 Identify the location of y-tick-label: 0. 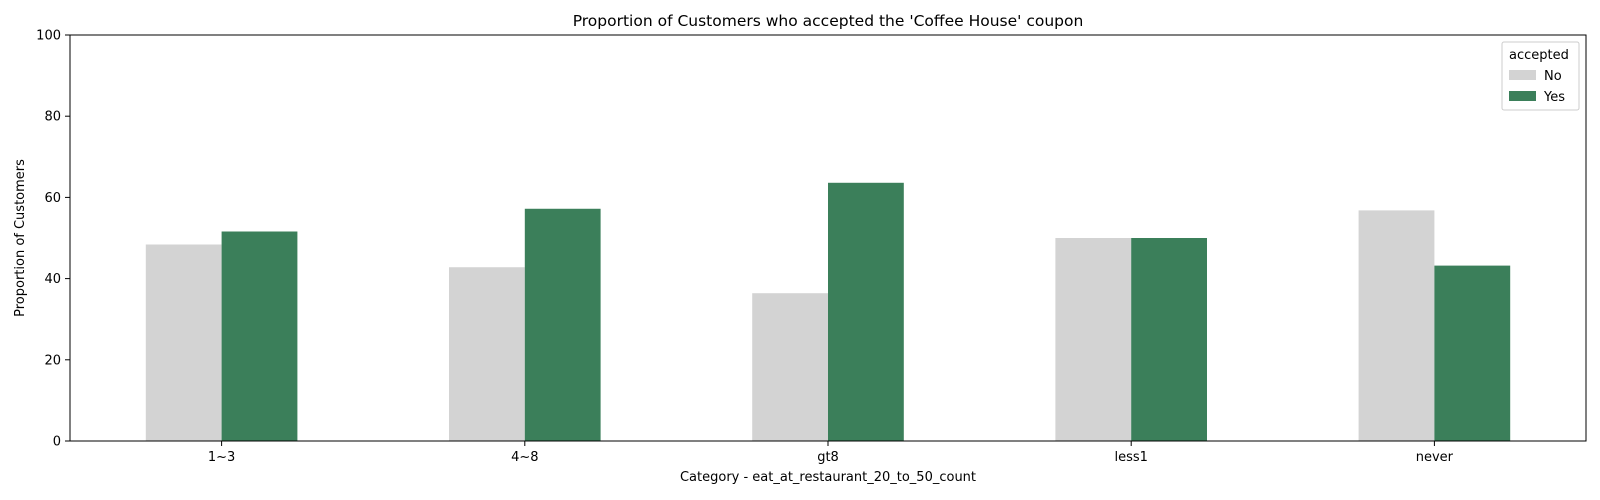
(57, 442).